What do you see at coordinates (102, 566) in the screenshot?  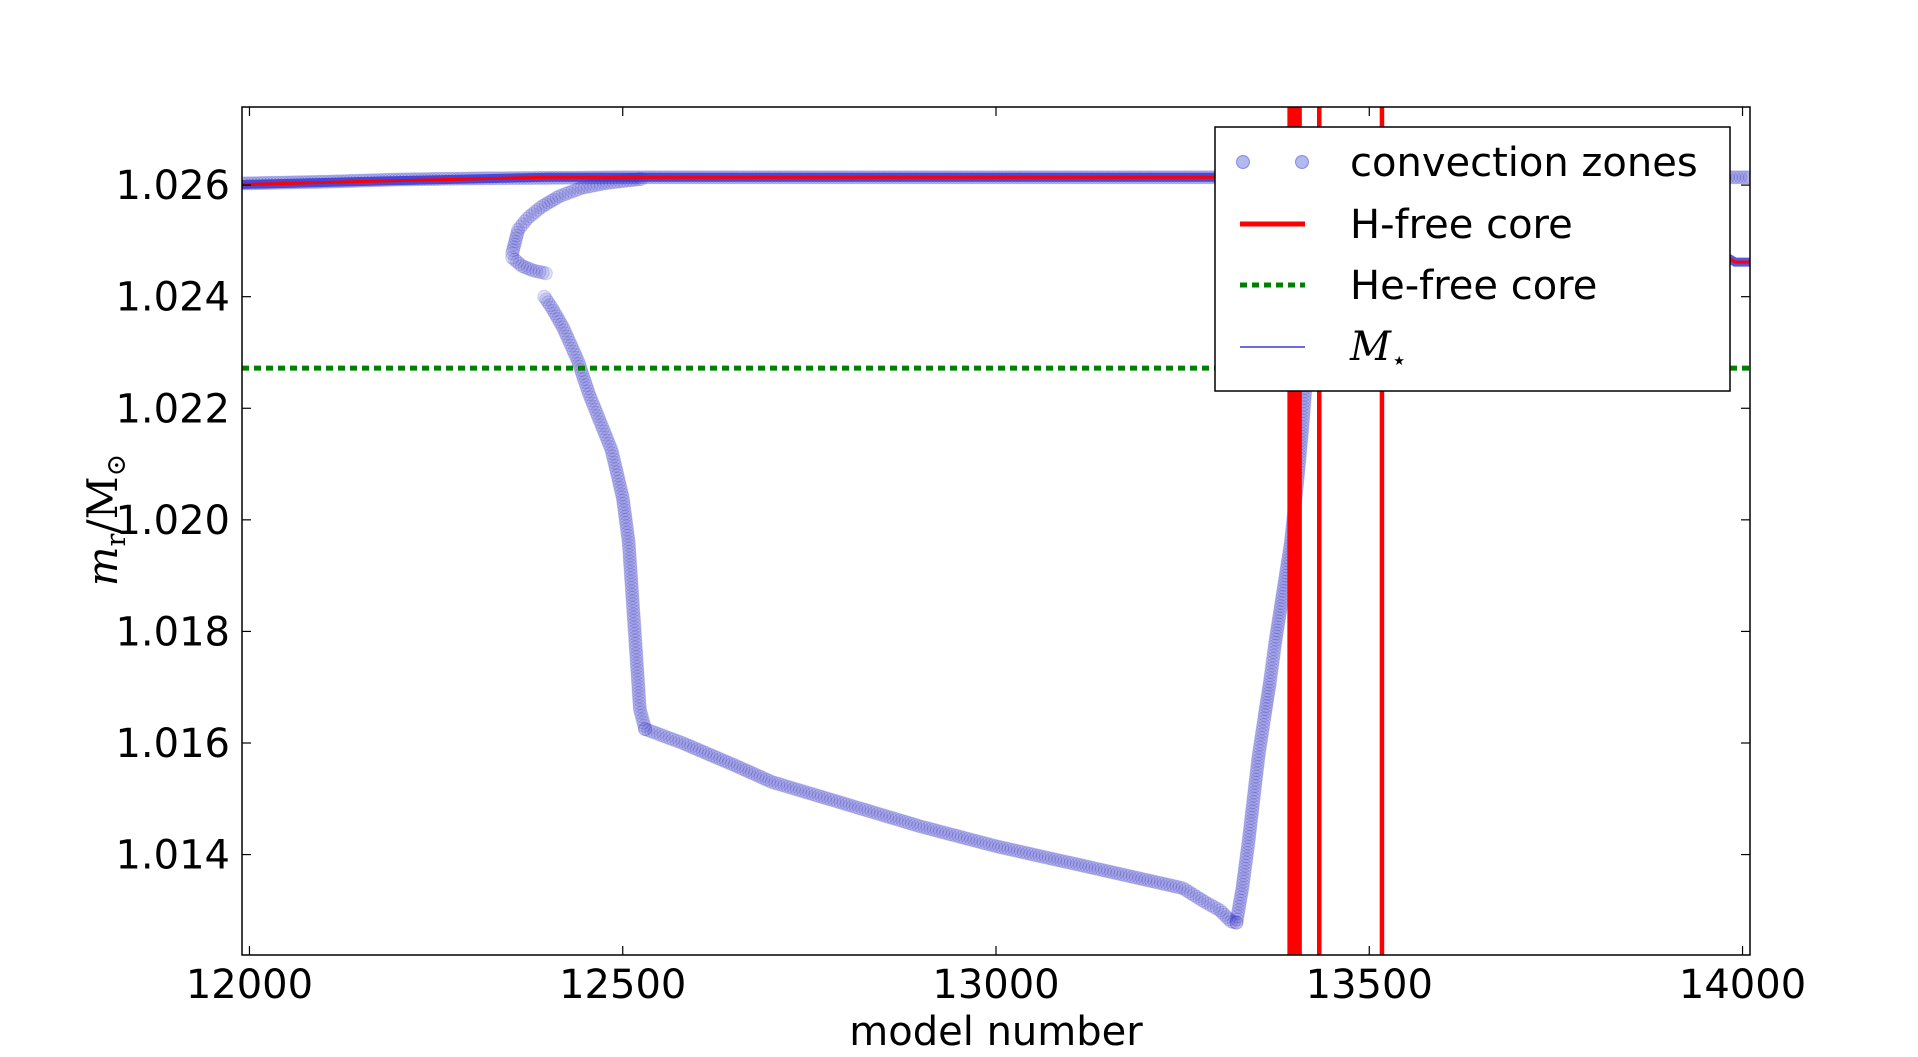 I see `y-axis-label-m: m` at bounding box center [102, 566].